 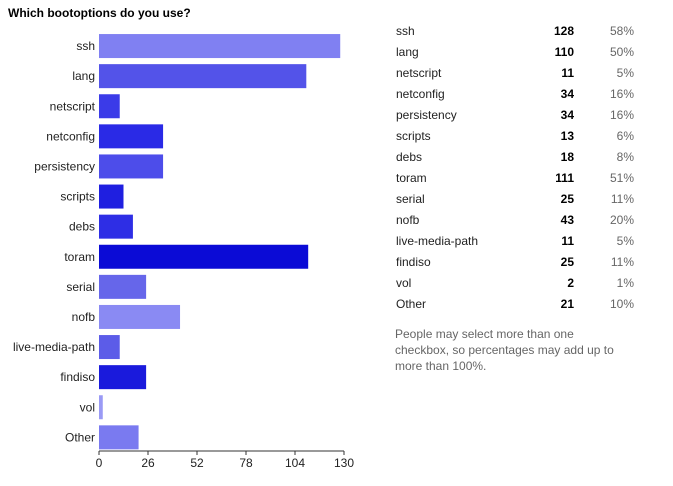 What do you see at coordinates (410, 198) in the screenshot?
I see `summary-option-name: serial` at bounding box center [410, 198].